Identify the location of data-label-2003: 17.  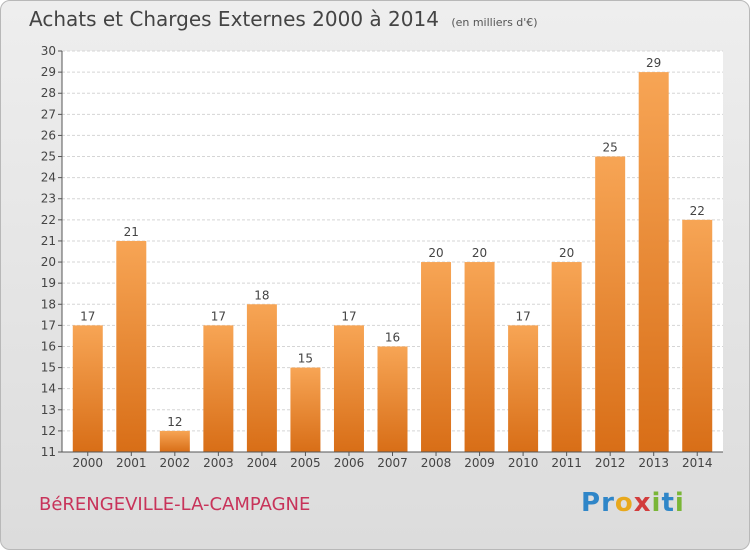
(218, 316).